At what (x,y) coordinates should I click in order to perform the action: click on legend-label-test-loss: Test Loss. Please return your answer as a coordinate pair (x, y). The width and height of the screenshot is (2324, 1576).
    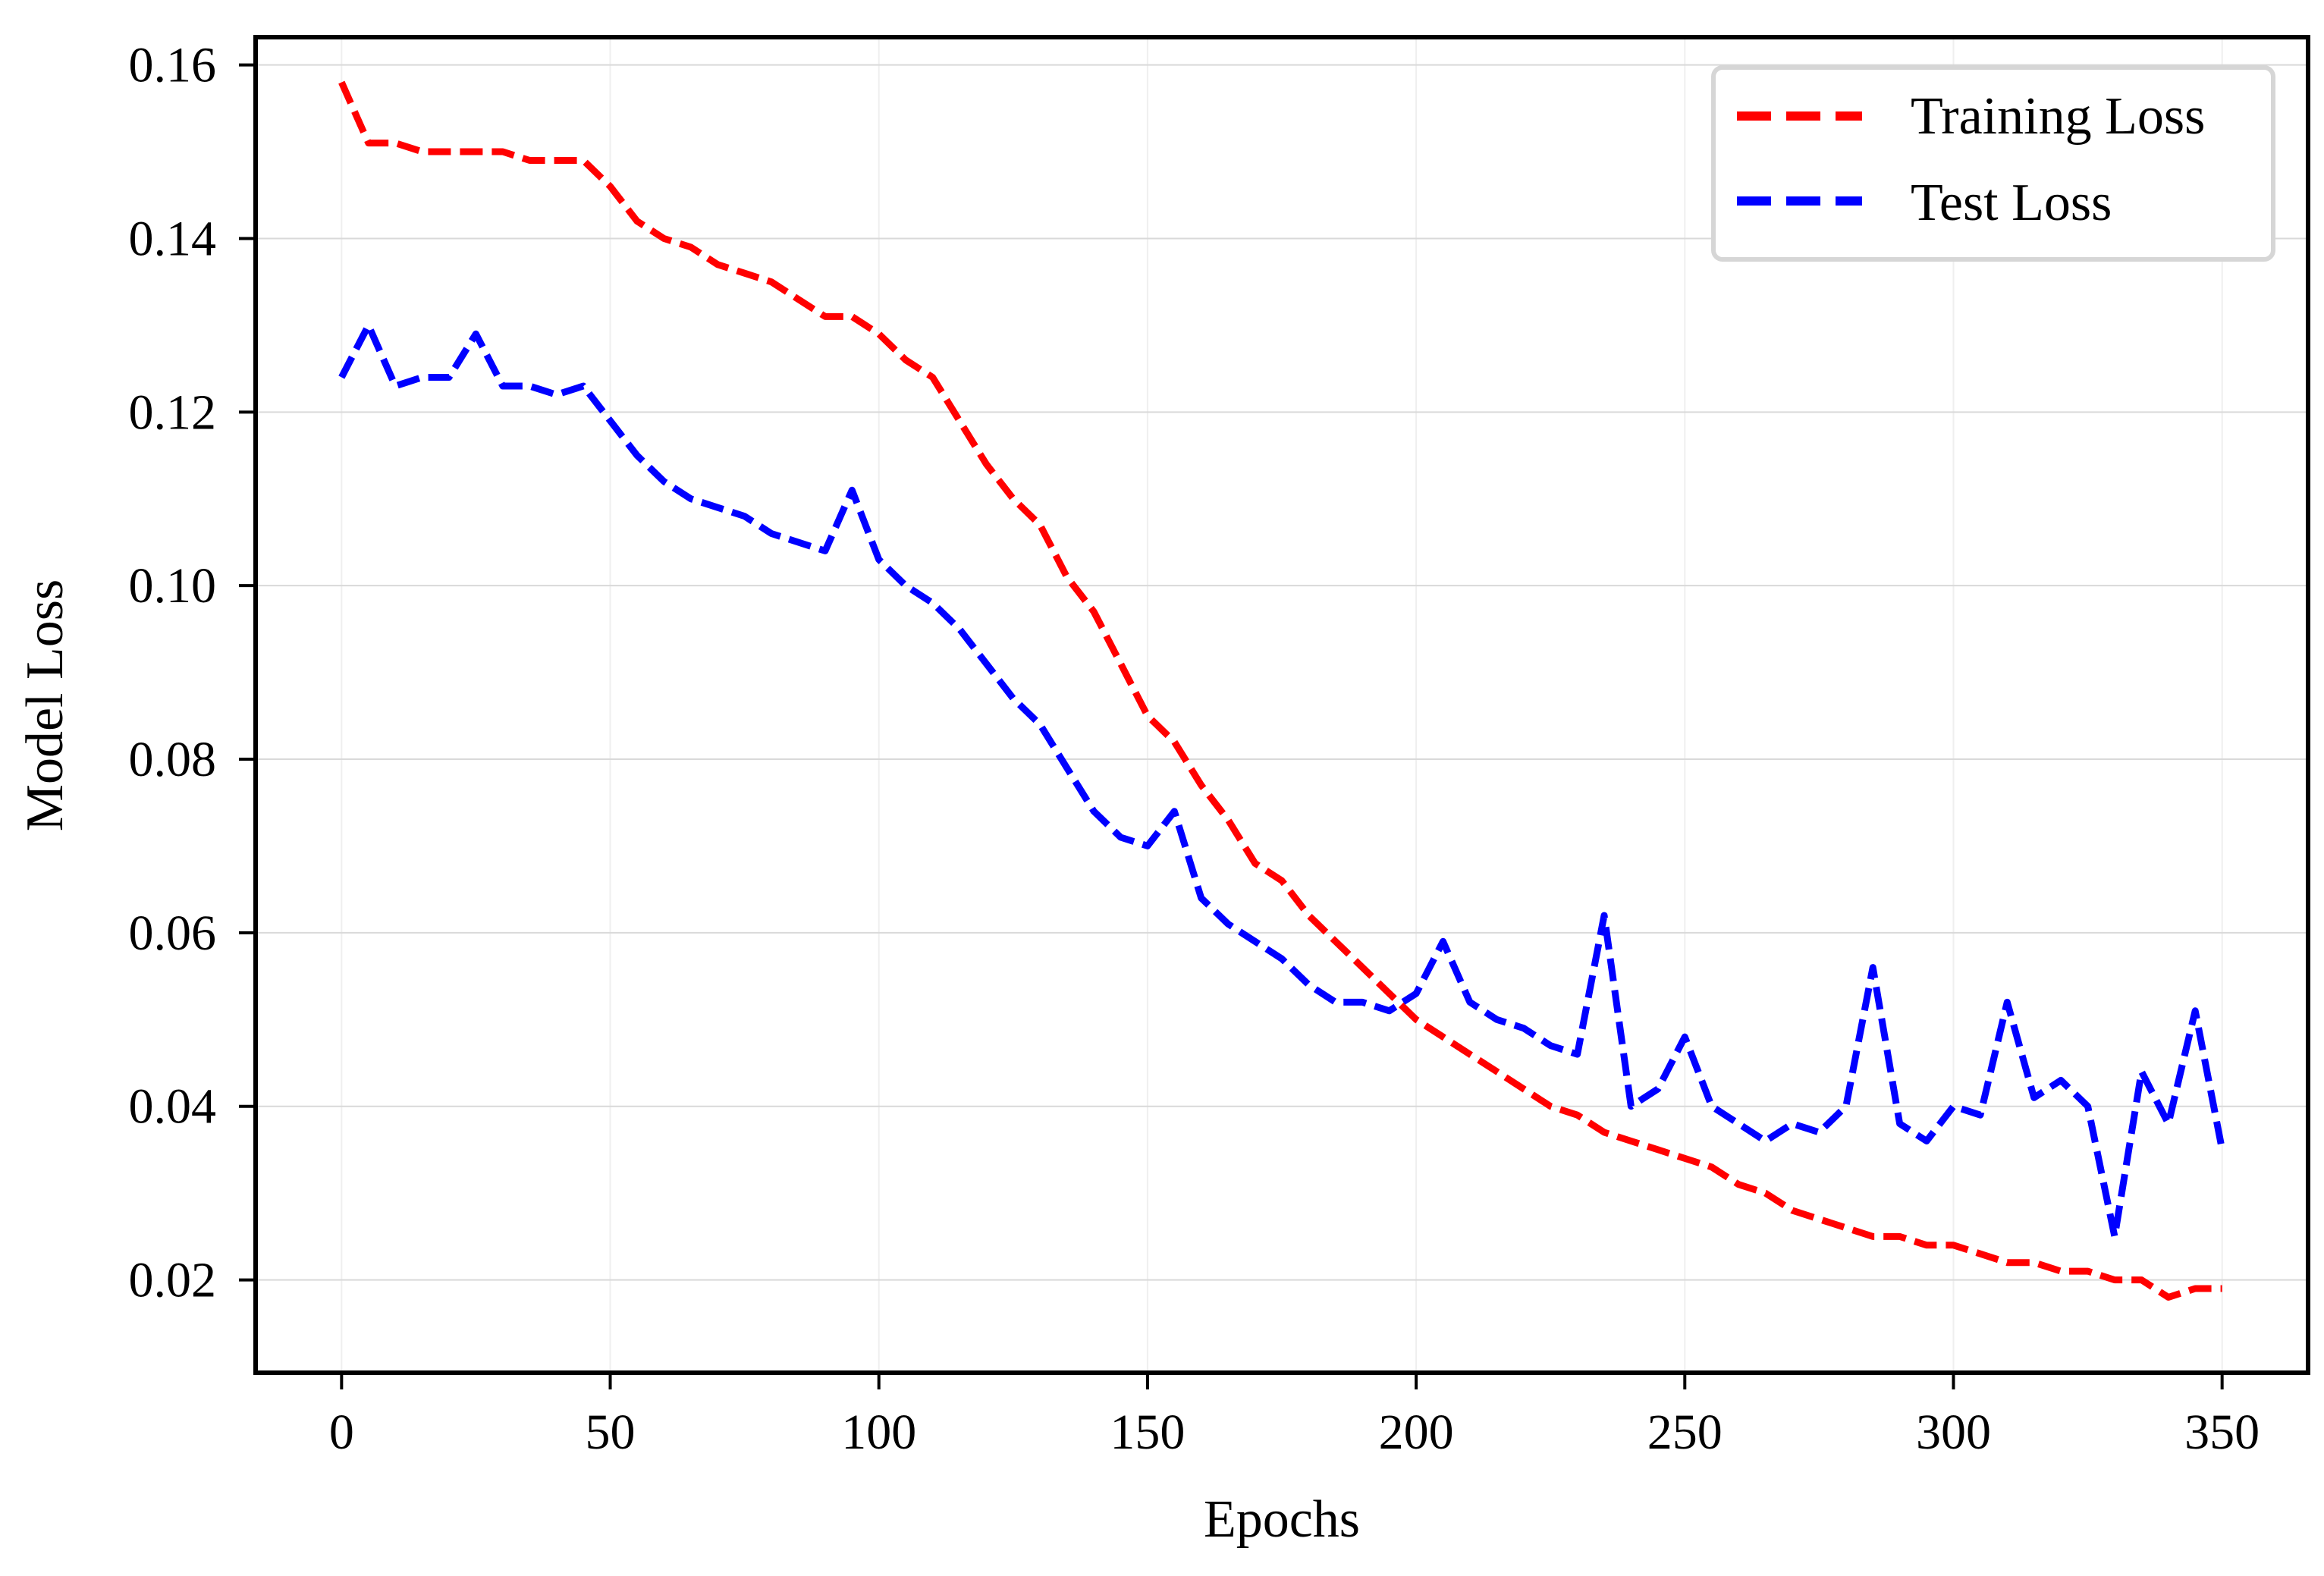
    Looking at the image, I should click on (2011, 203).